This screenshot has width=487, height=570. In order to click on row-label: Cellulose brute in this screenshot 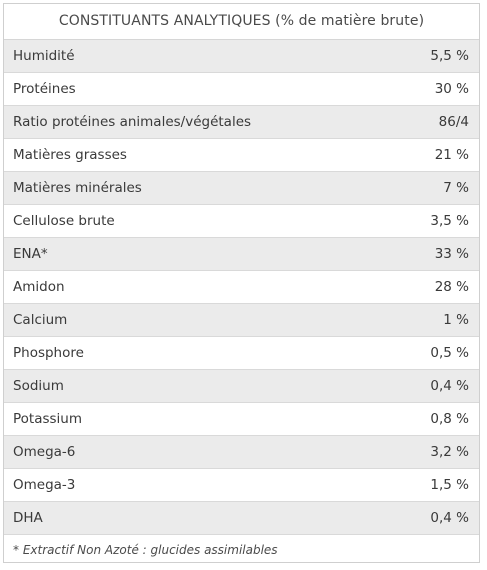, I will do `click(64, 221)`.